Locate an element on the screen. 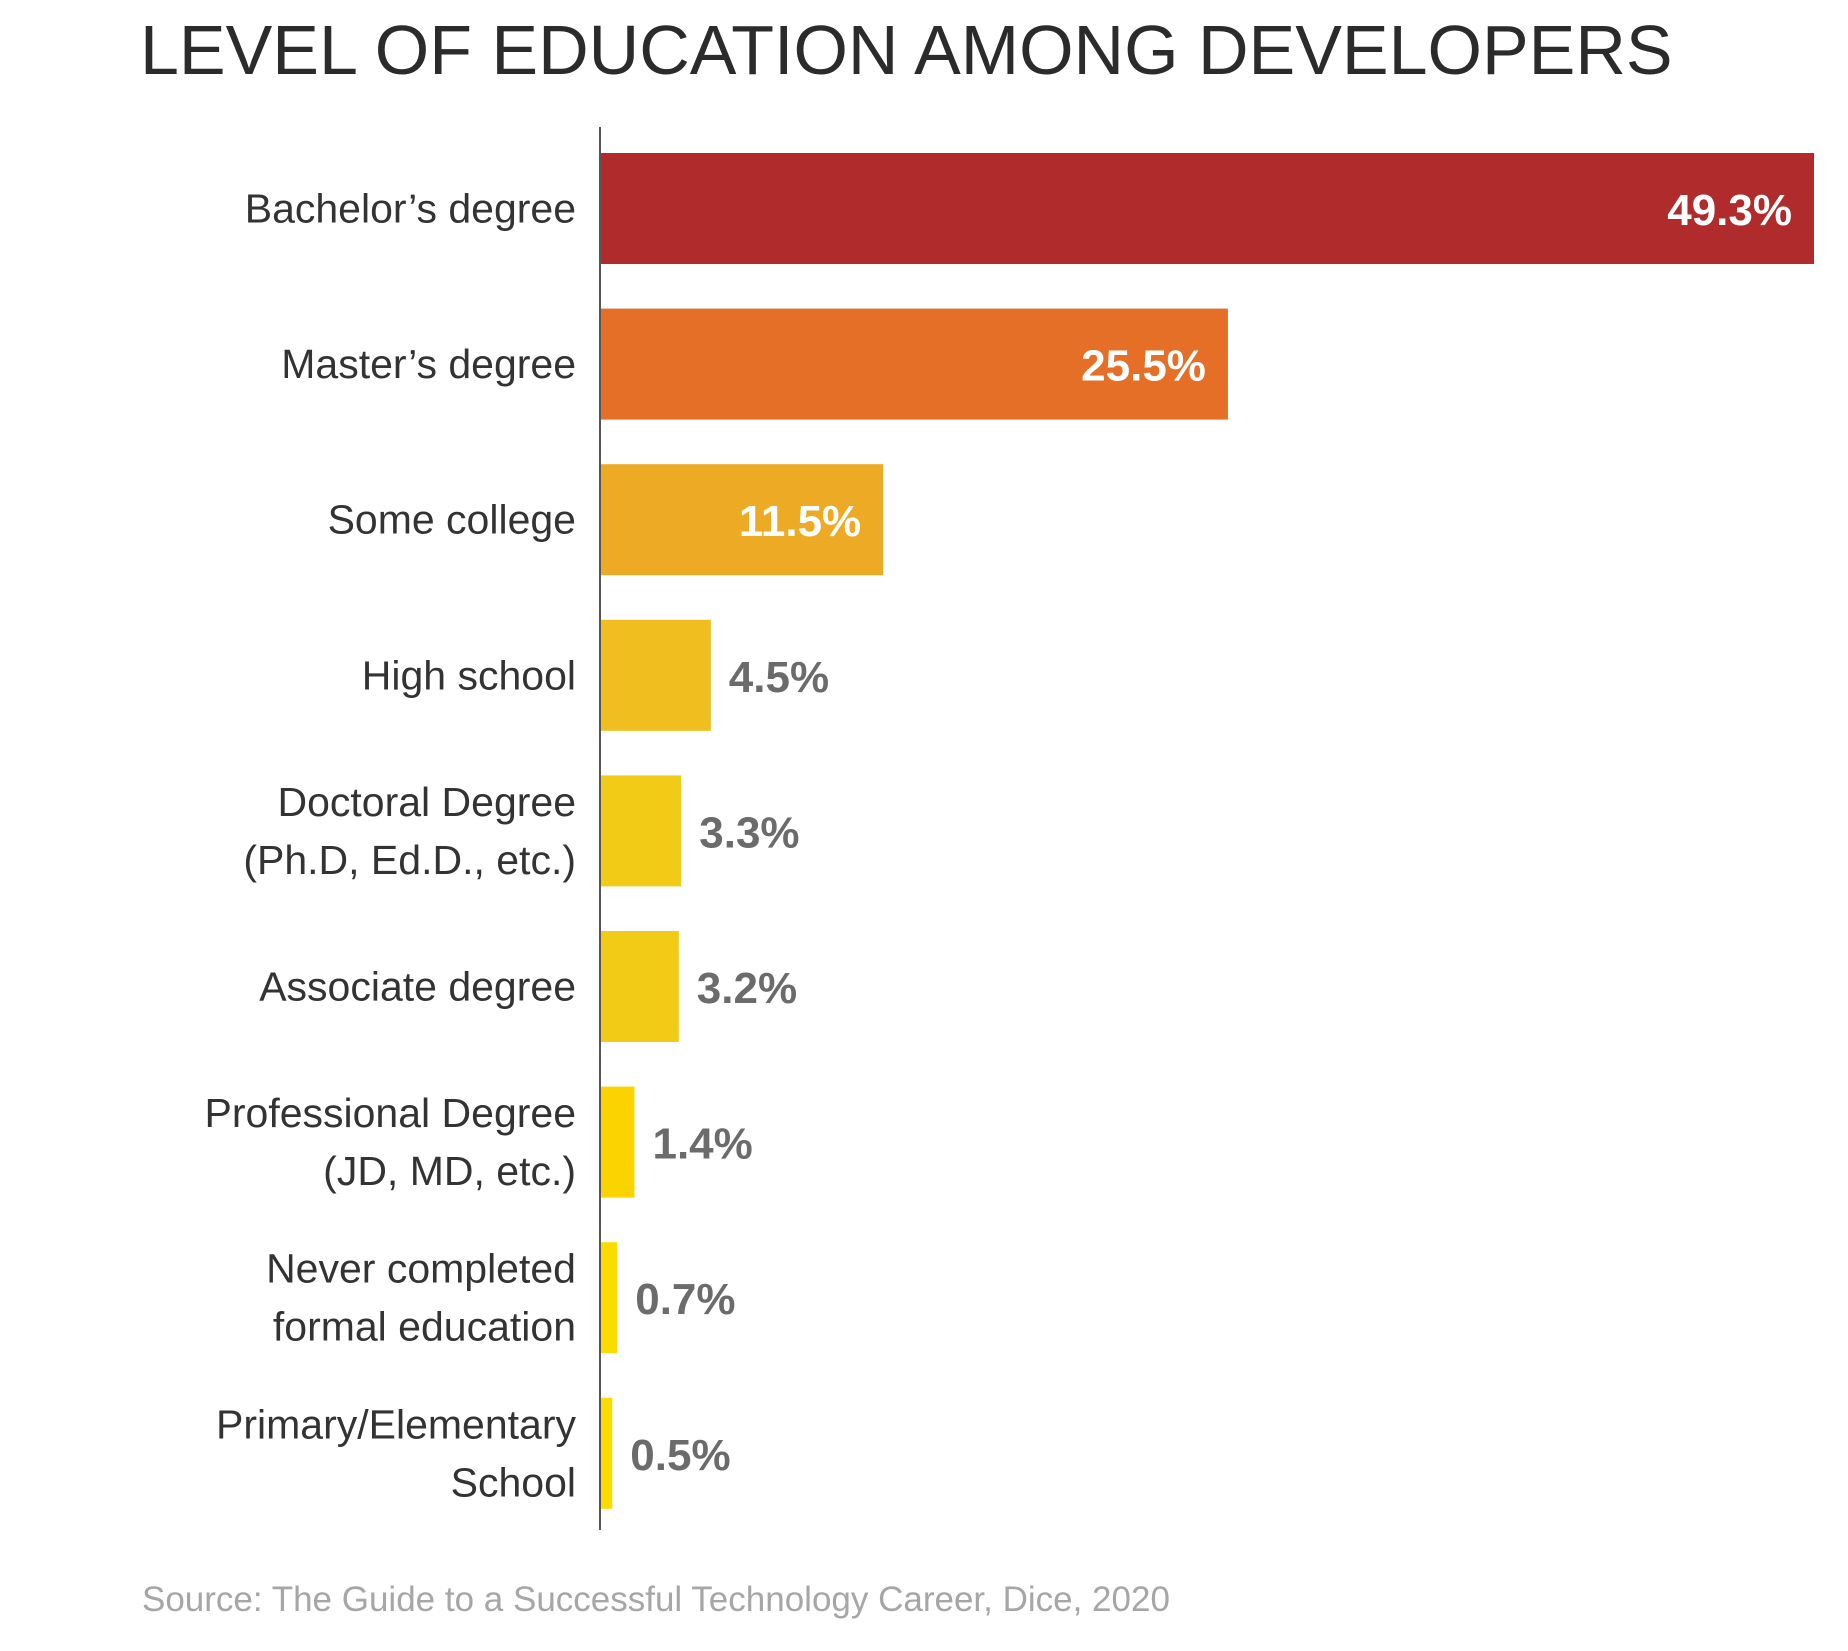 Image resolution: width=1848 pixels, height=1651 pixels. category-label: Associate degree is located at coordinates (417, 987).